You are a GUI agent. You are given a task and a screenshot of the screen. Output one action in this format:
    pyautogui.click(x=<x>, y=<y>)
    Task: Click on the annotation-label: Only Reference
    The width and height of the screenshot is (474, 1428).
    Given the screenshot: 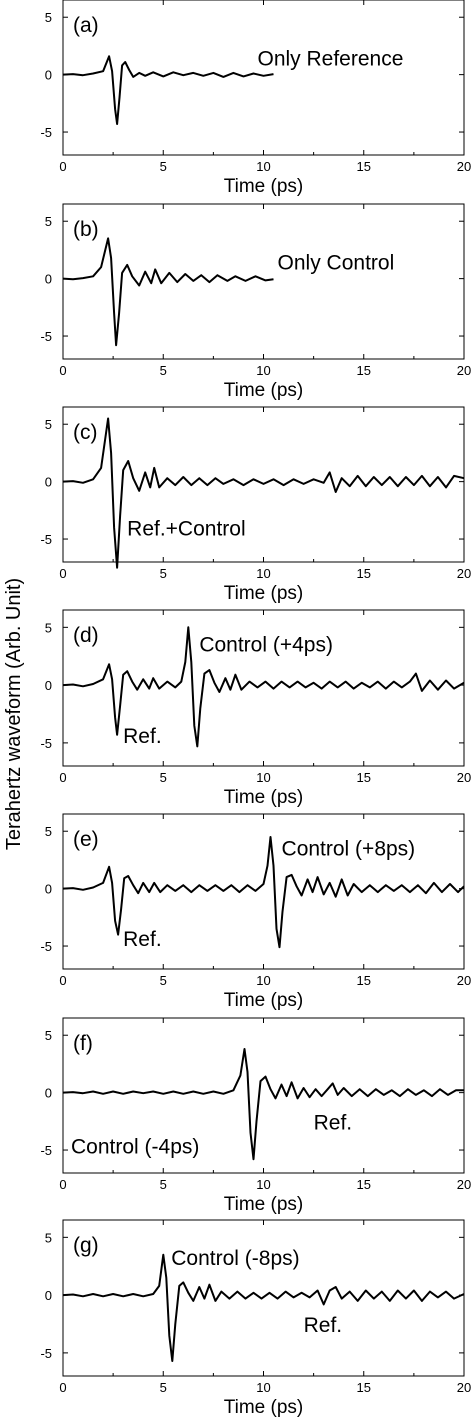 What is the action you would take?
    pyautogui.click(x=330, y=58)
    